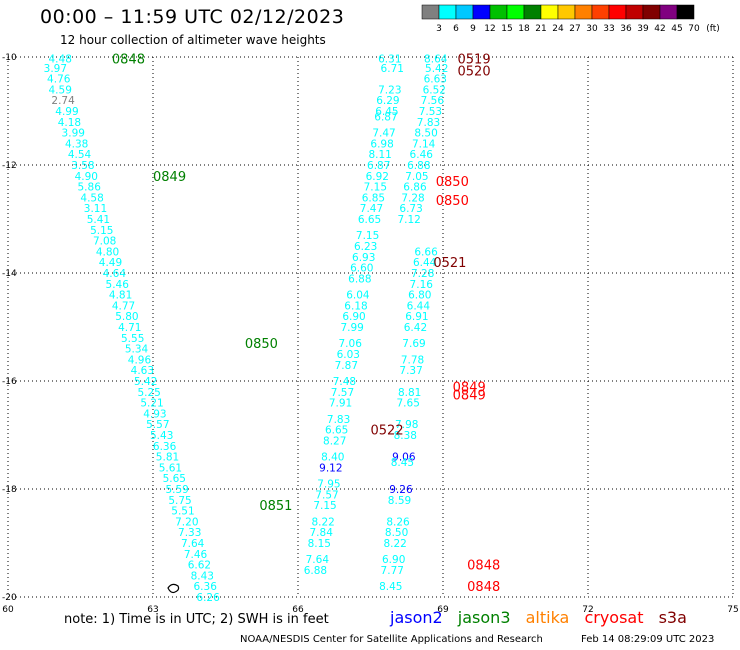 This screenshot has height=650, width=740. Describe the element at coordinates (165, 447) in the screenshot. I see `data-point-jason3: 6.36` at that location.